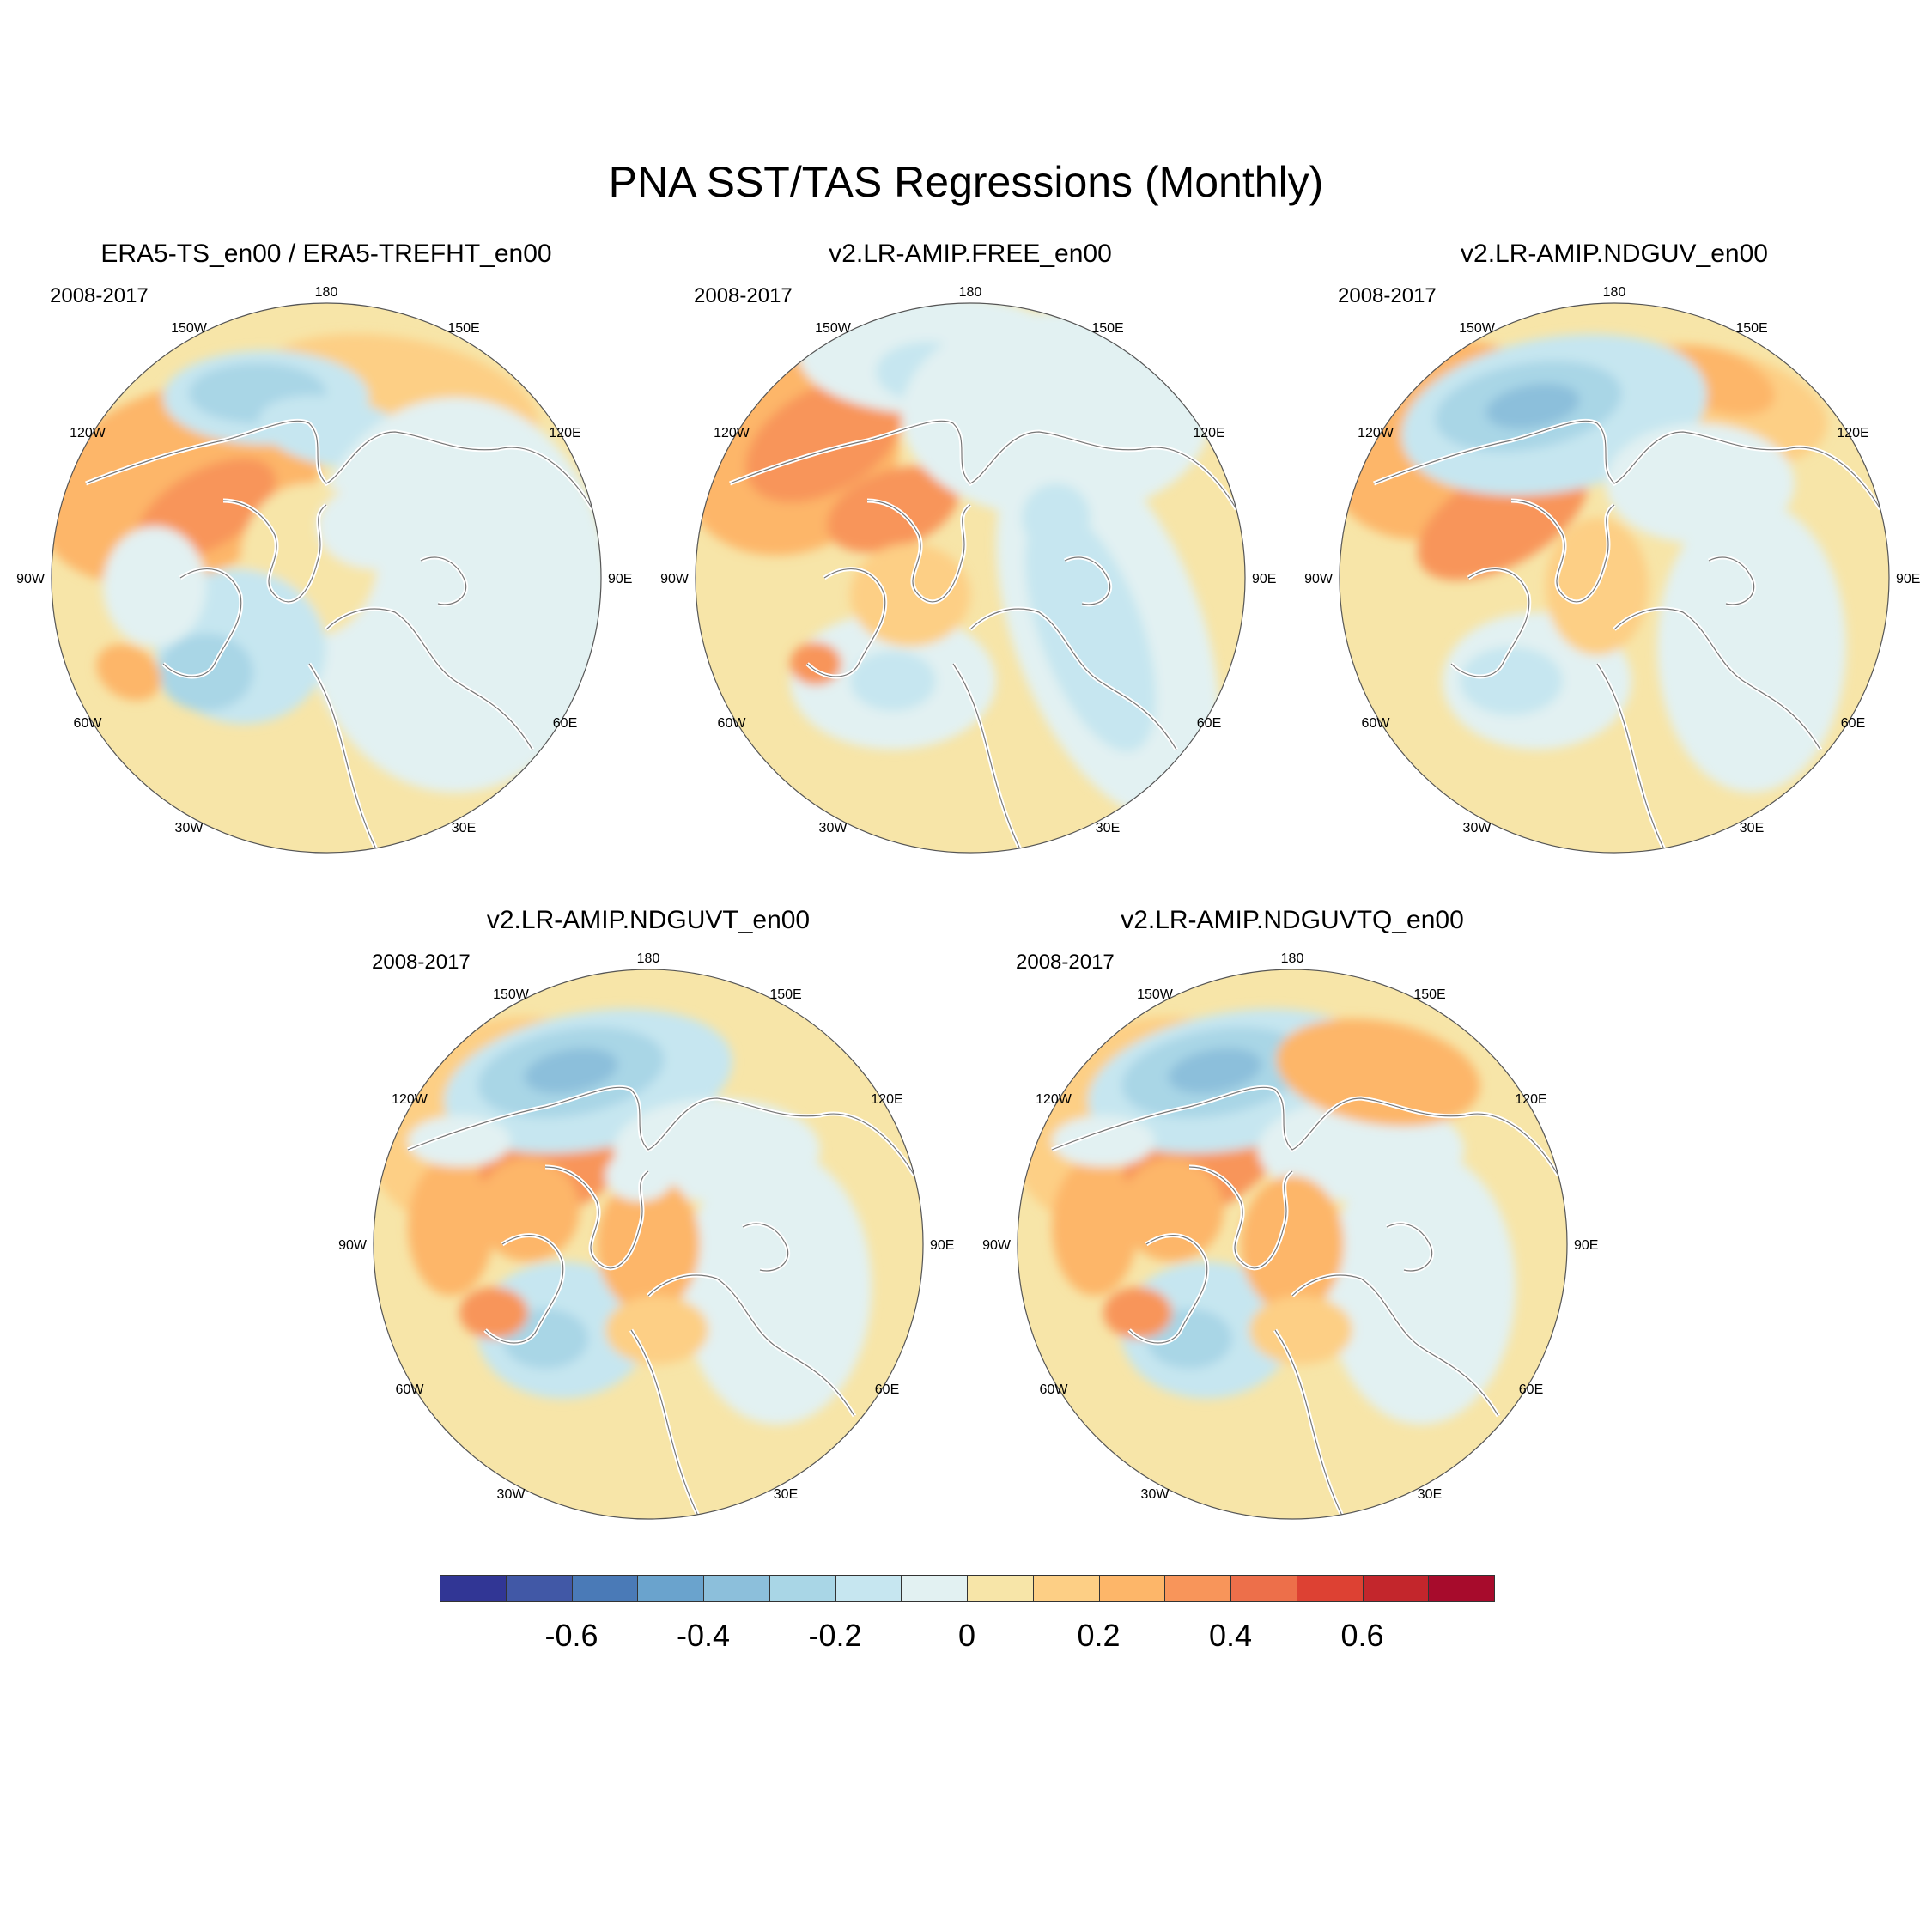 Image resolution: width=1932 pixels, height=1932 pixels. Describe the element at coordinates (966, 182) in the screenshot. I see `figure-title: PNA SST/TAS Regressions (Monthly)` at that location.